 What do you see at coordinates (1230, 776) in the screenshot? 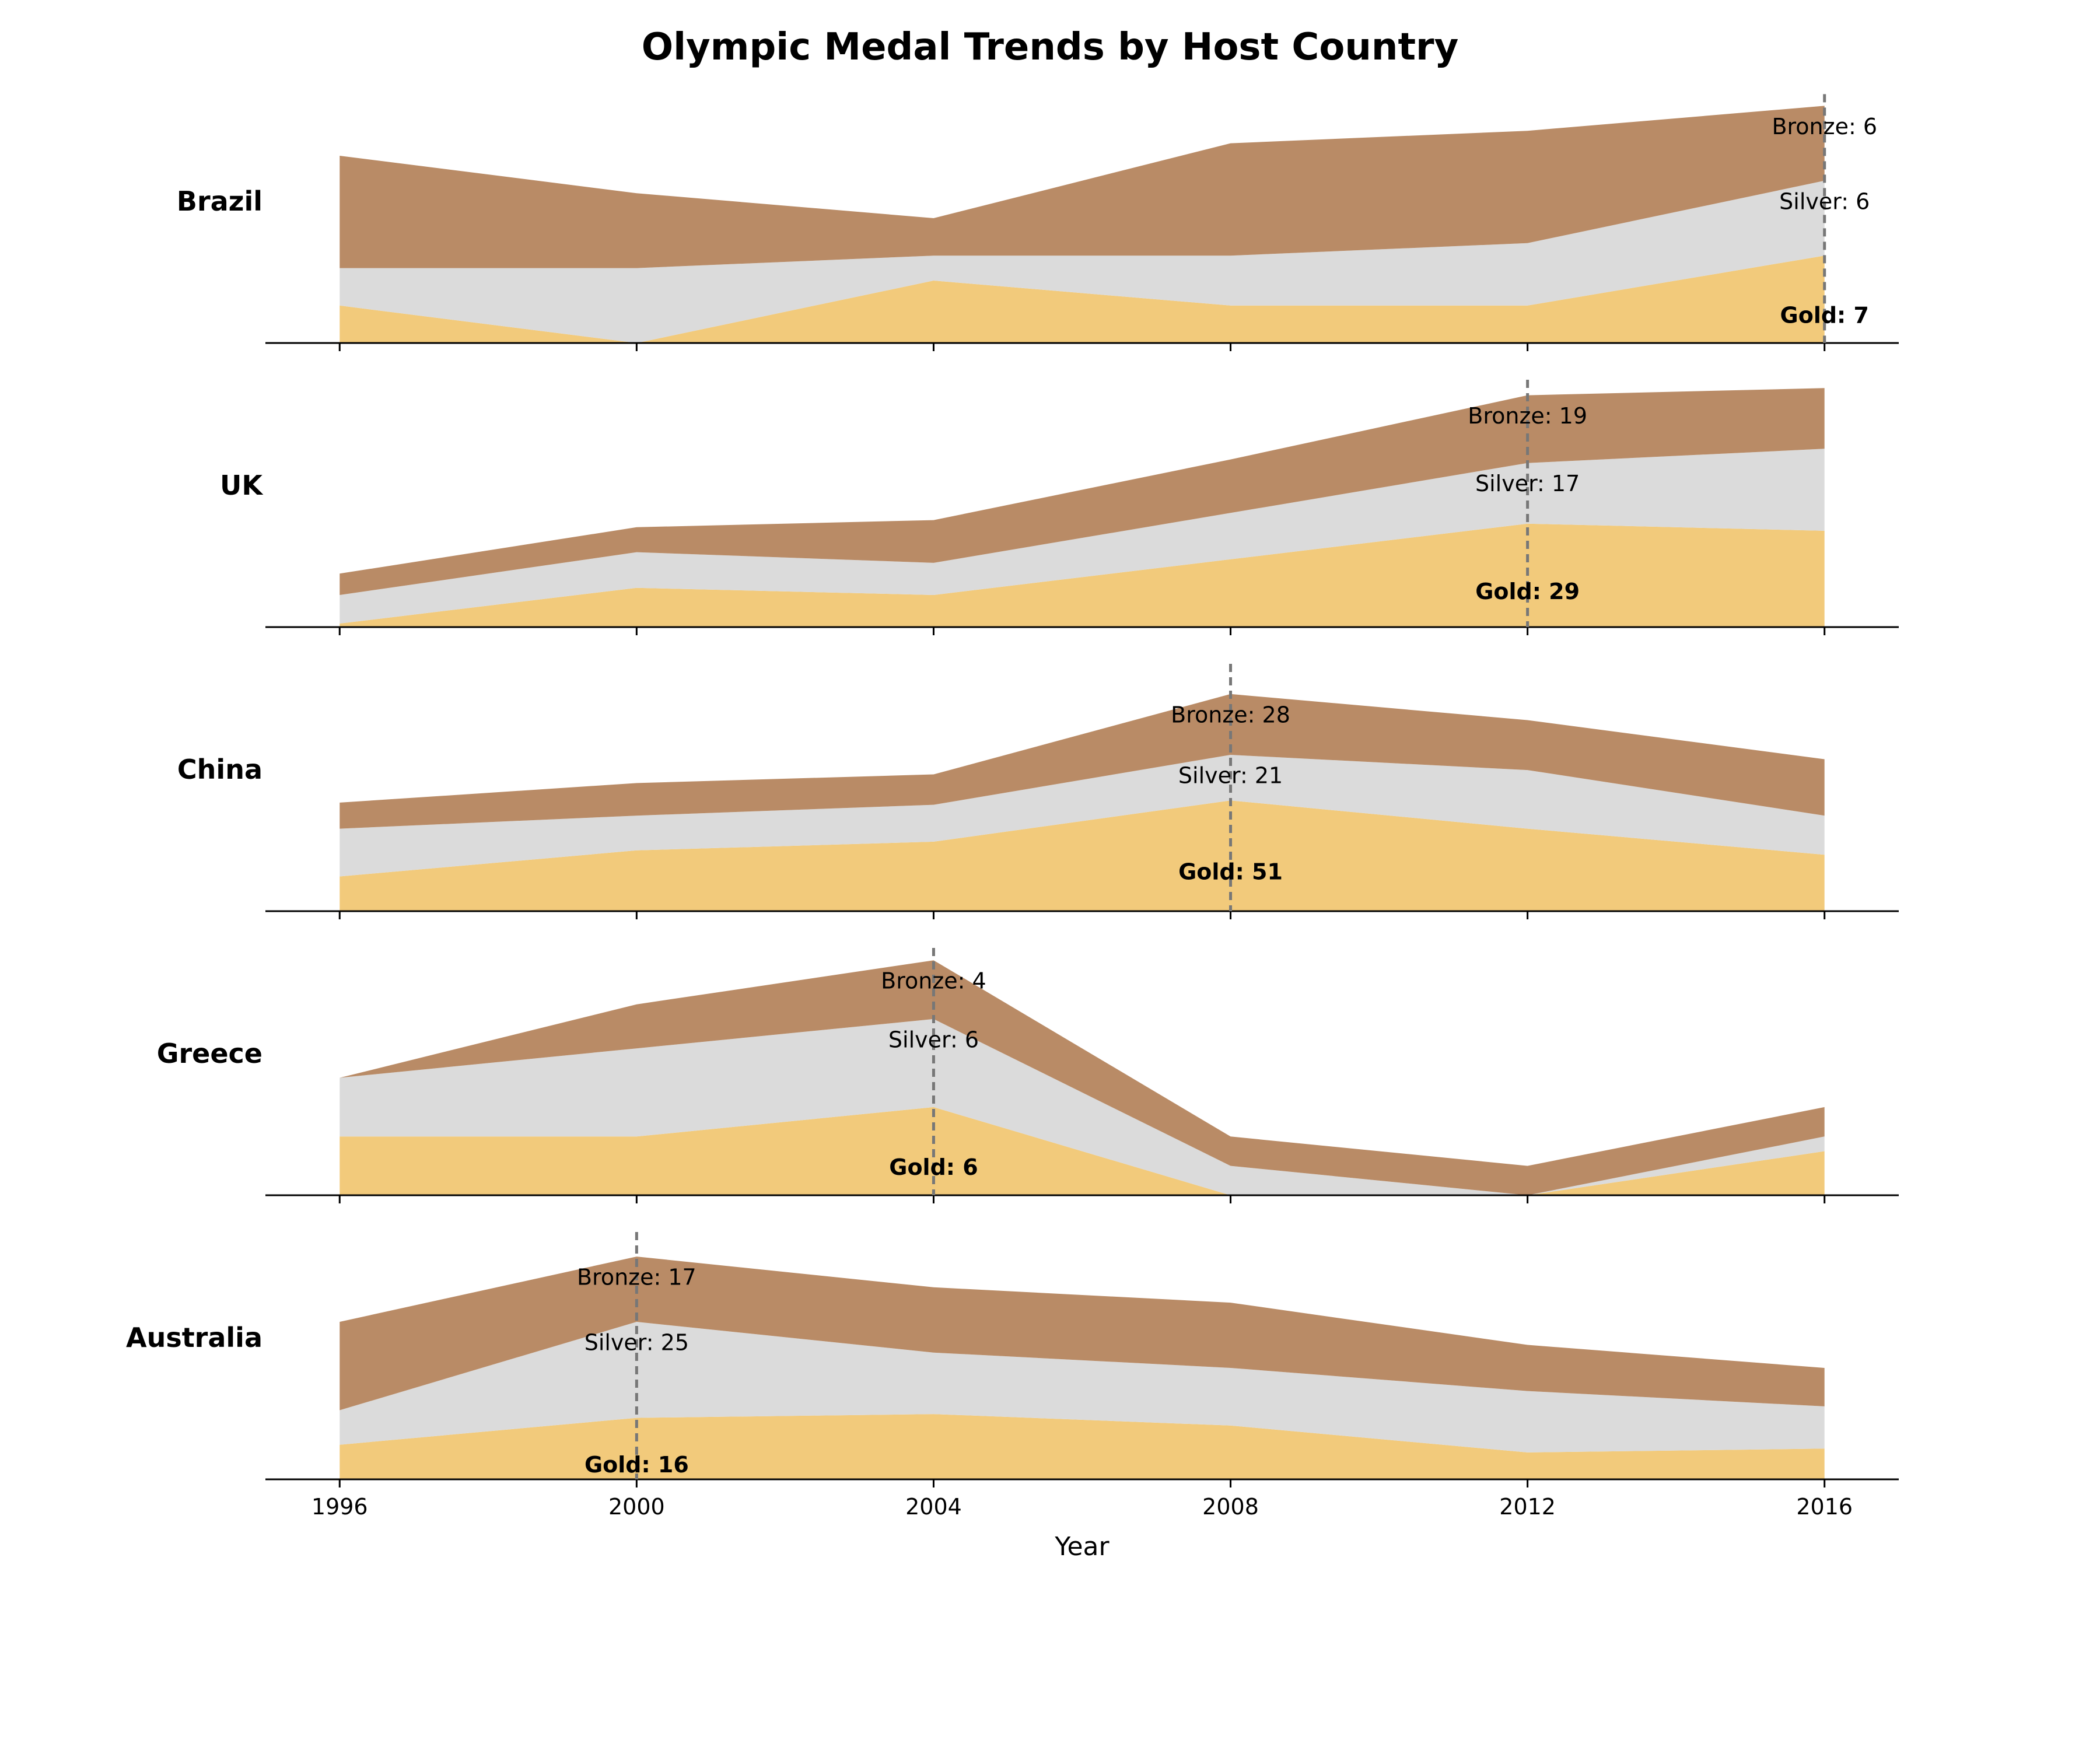
I see `china-silver-label: Silver: 21` at bounding box center [1230, 776].